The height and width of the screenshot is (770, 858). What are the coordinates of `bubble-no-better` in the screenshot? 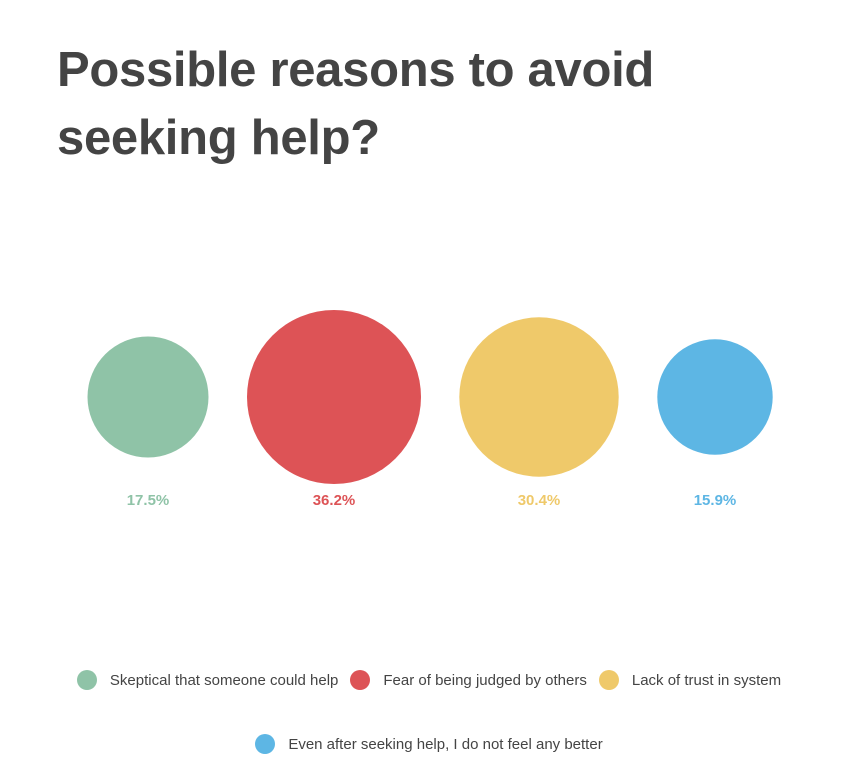 It's located at (715, 397).